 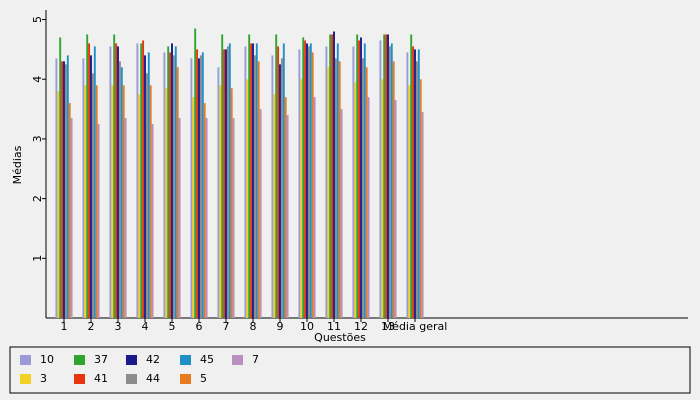 What do you see at coordinates (37, 198) in the screenshot?
I see `y-tick-label: 2` at bounding box center [37, 198].